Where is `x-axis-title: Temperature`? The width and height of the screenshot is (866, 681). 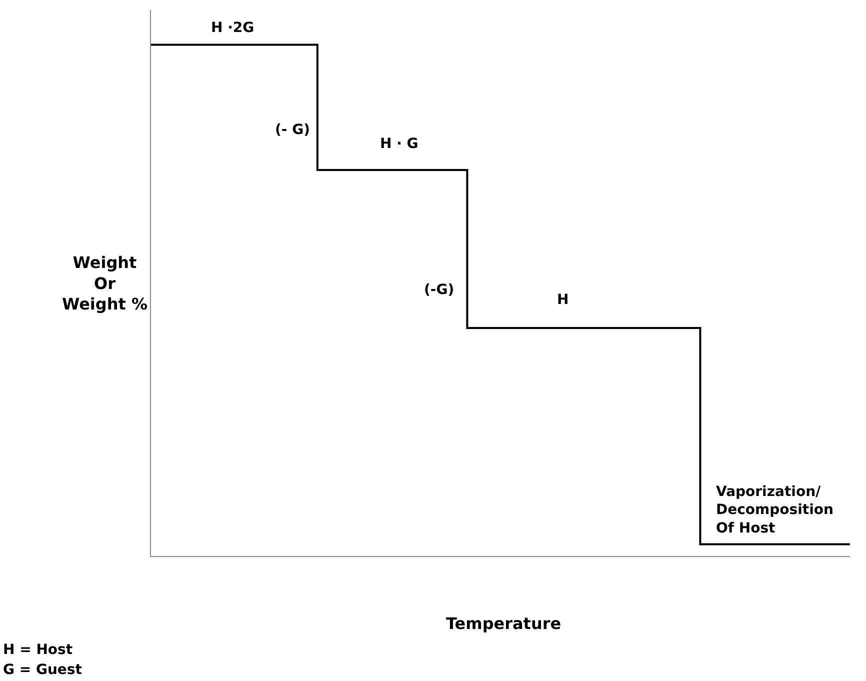
x-axis-title: Temperature is located at coordinates (504, 623).